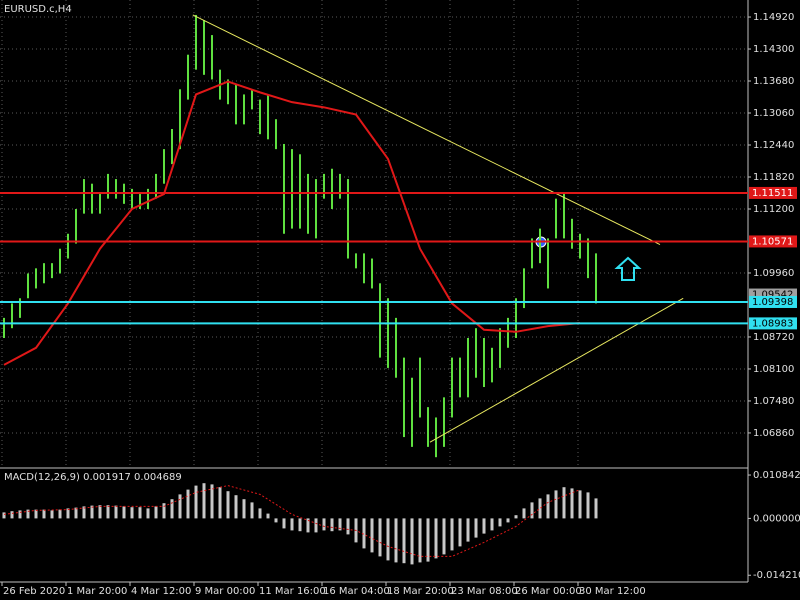  Describe the element at coordinates (776, 475) in the screenshot. I see `y-tick-label: 0.010842` at that location.